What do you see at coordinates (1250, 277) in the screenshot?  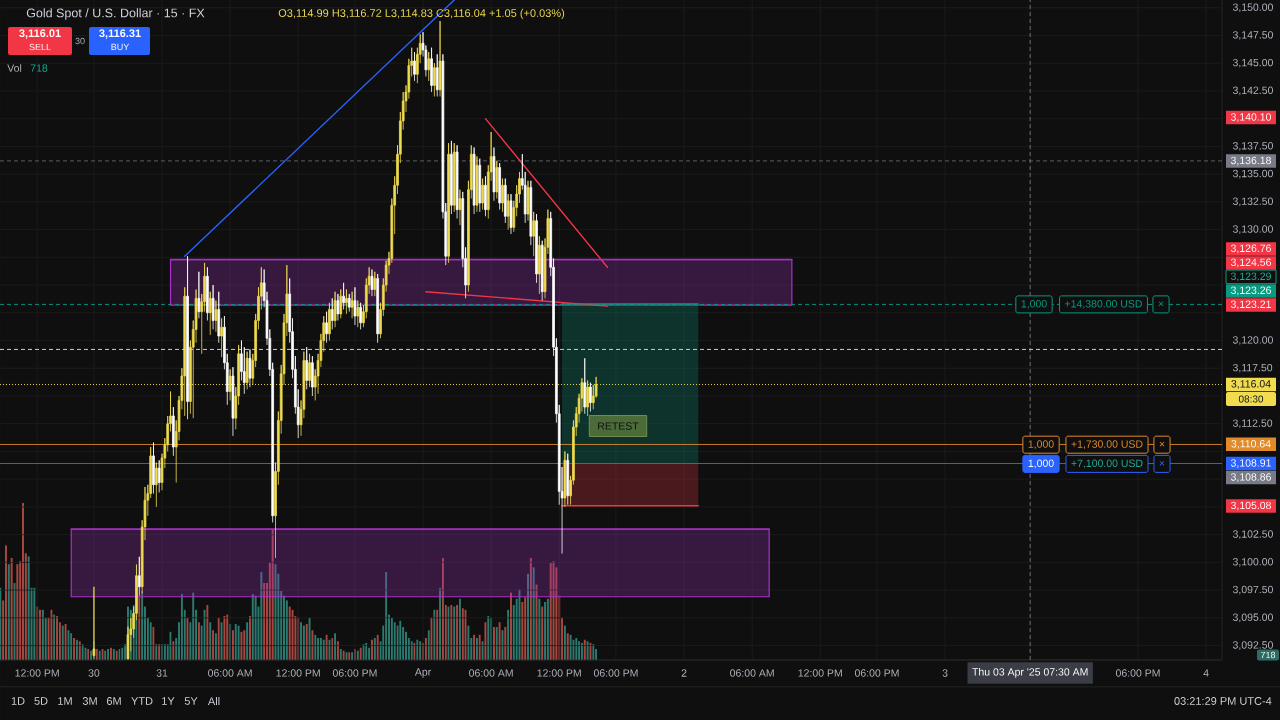 I see `text: 3,123.29` at bounding box center [1250, 277].